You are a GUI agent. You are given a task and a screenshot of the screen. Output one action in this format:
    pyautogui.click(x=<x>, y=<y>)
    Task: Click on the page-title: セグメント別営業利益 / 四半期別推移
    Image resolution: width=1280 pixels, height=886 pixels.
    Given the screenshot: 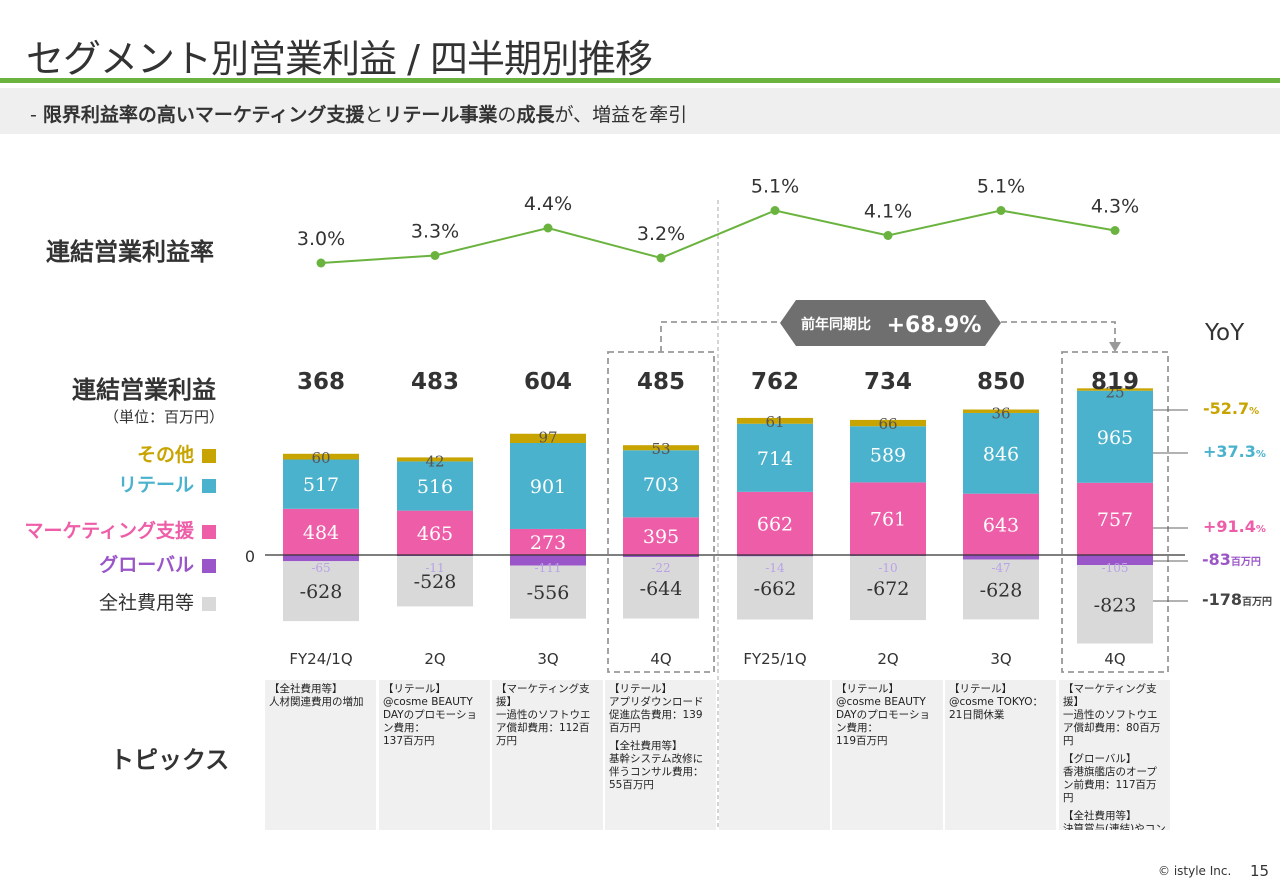 What is the action you would take?
    pyautogui.click(x=339, y=59)
    